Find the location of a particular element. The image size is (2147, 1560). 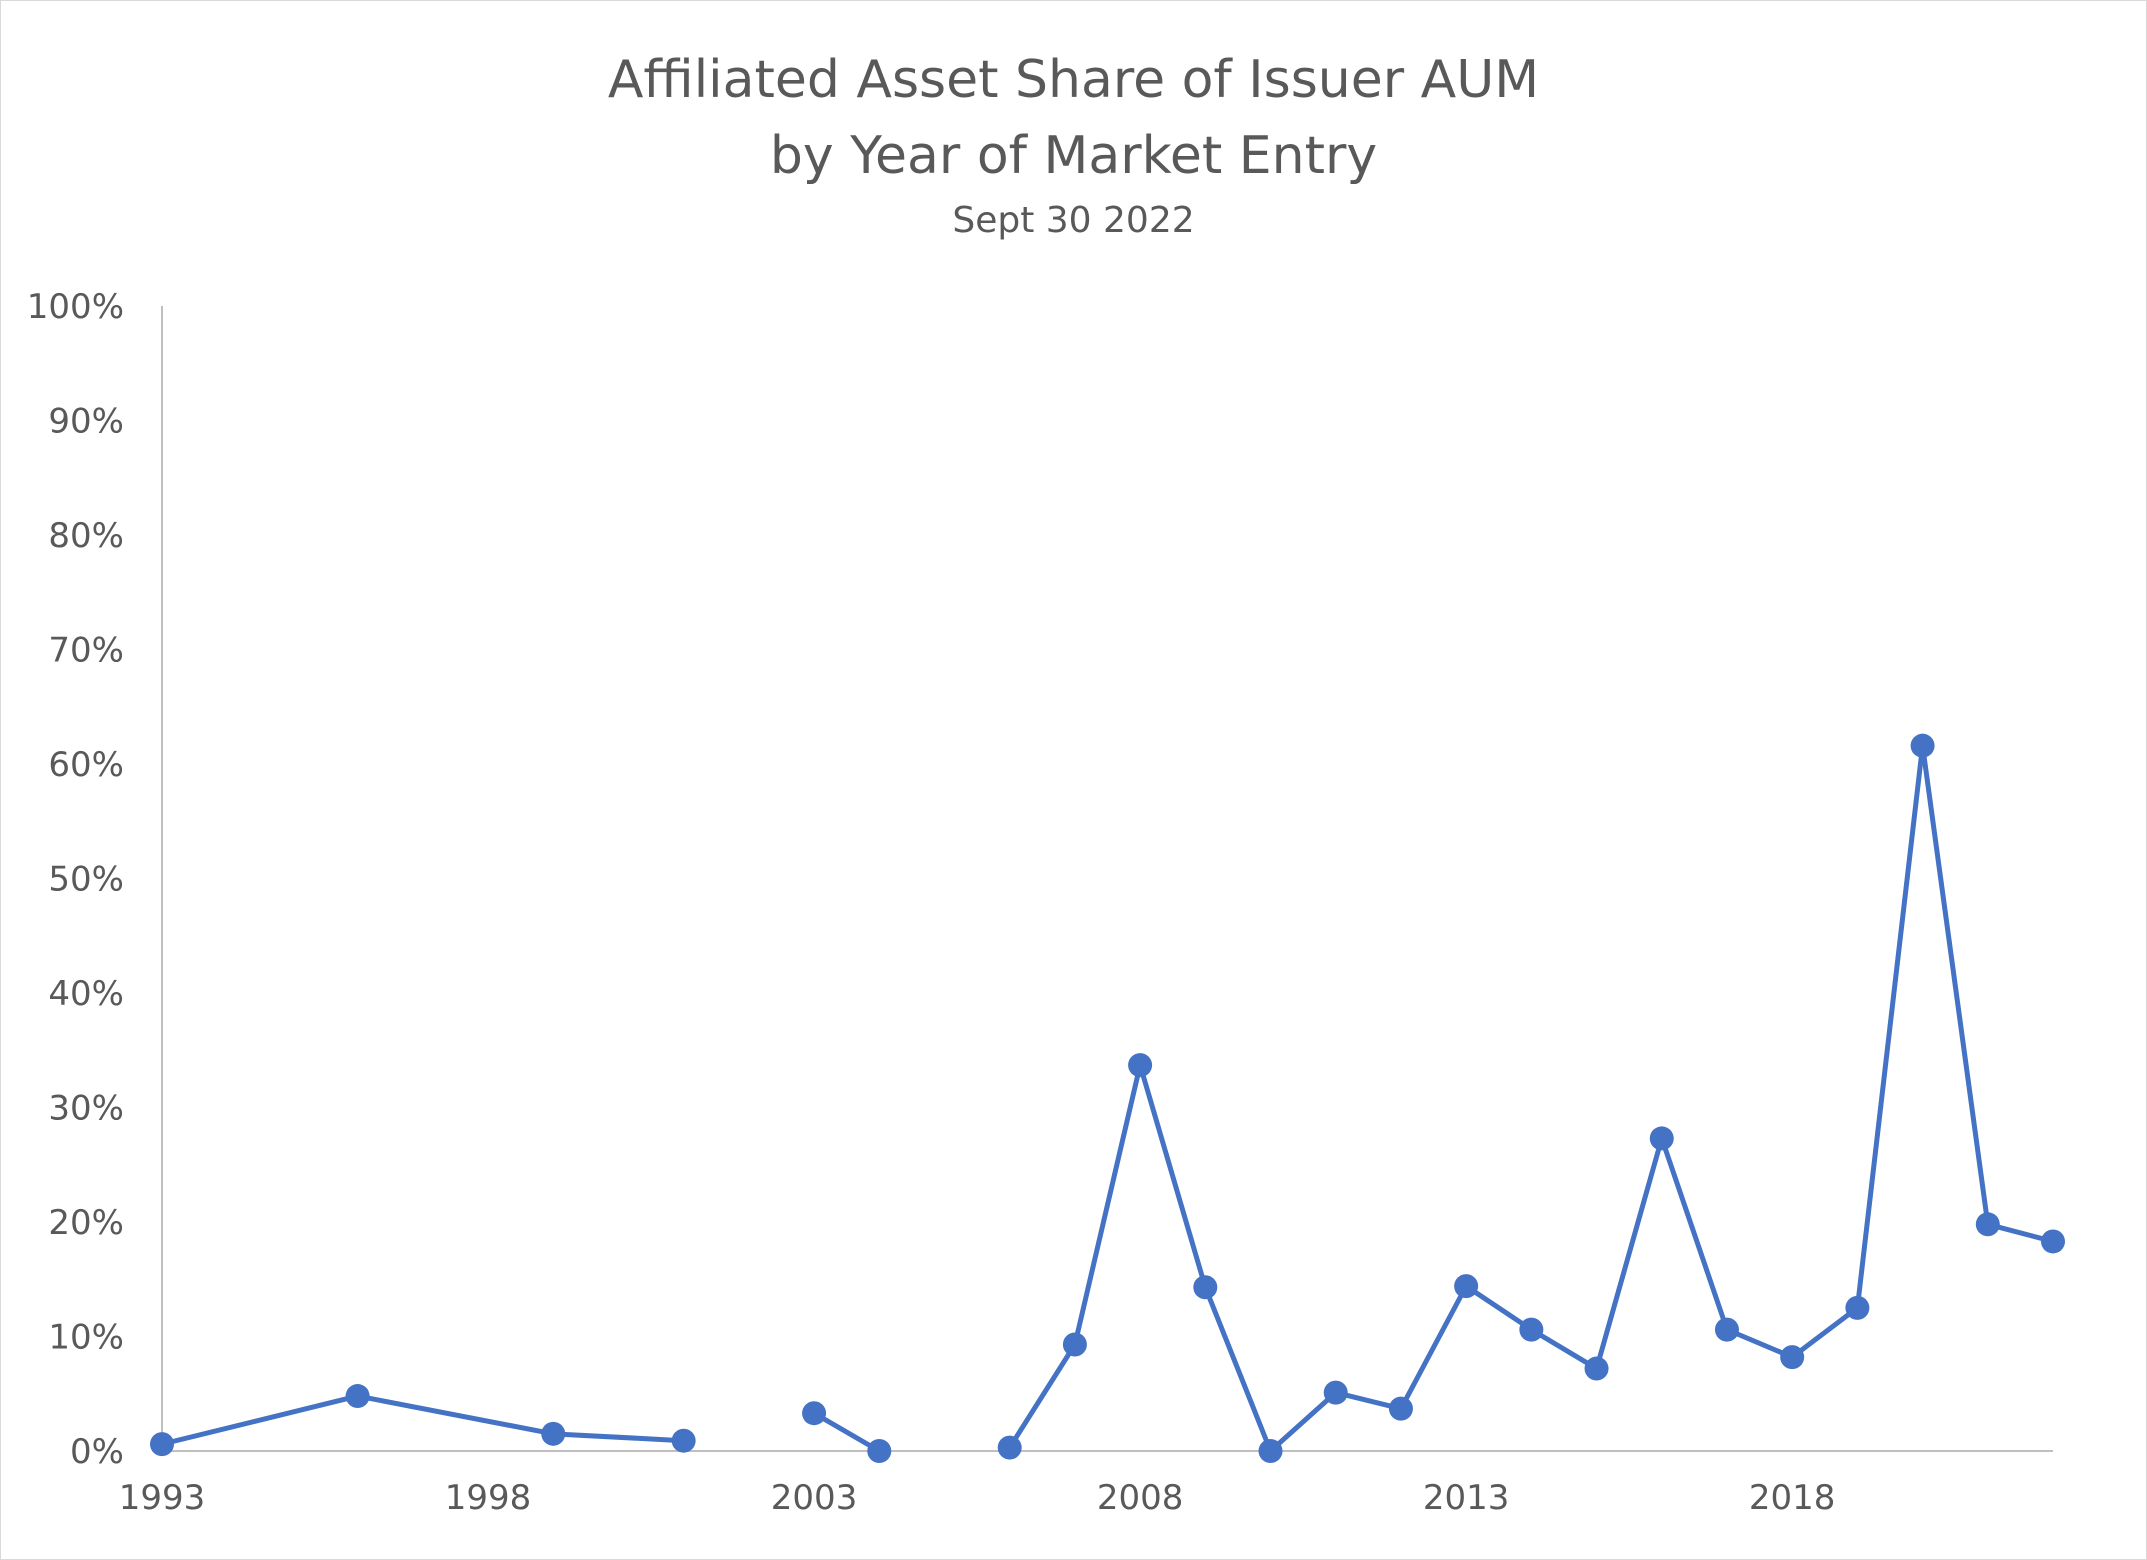

y-tick-label: 50% is located at coordinates (86, 880).